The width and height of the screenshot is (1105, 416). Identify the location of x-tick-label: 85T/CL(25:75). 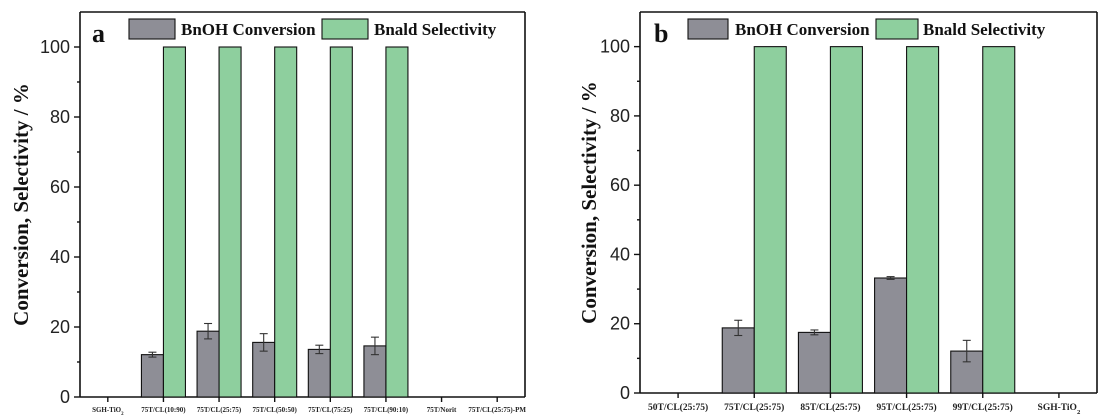
(830, 407).